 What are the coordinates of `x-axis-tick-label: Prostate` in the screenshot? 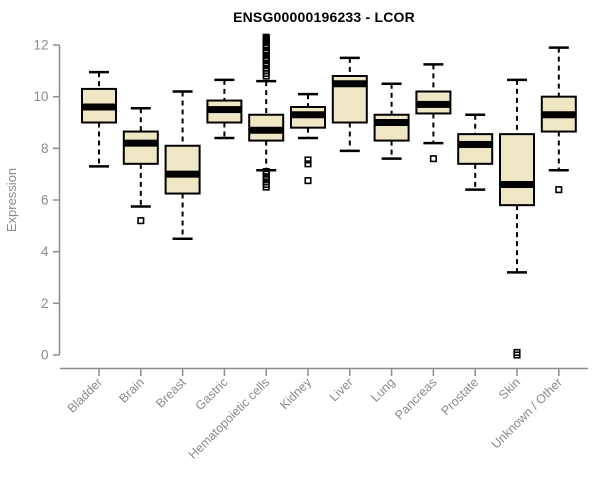 It's located at (459, 396).